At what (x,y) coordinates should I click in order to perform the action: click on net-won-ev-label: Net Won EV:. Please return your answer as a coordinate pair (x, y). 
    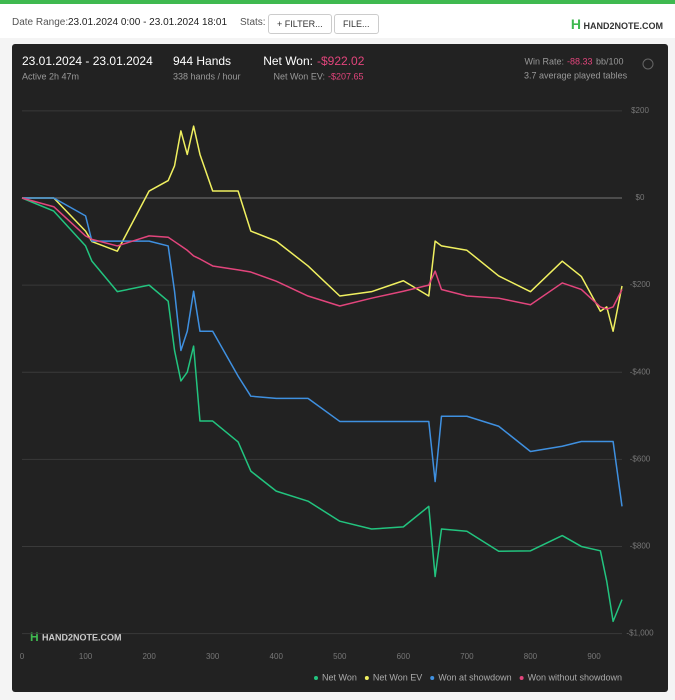
    Looking at the image, I should click on (299, 76).